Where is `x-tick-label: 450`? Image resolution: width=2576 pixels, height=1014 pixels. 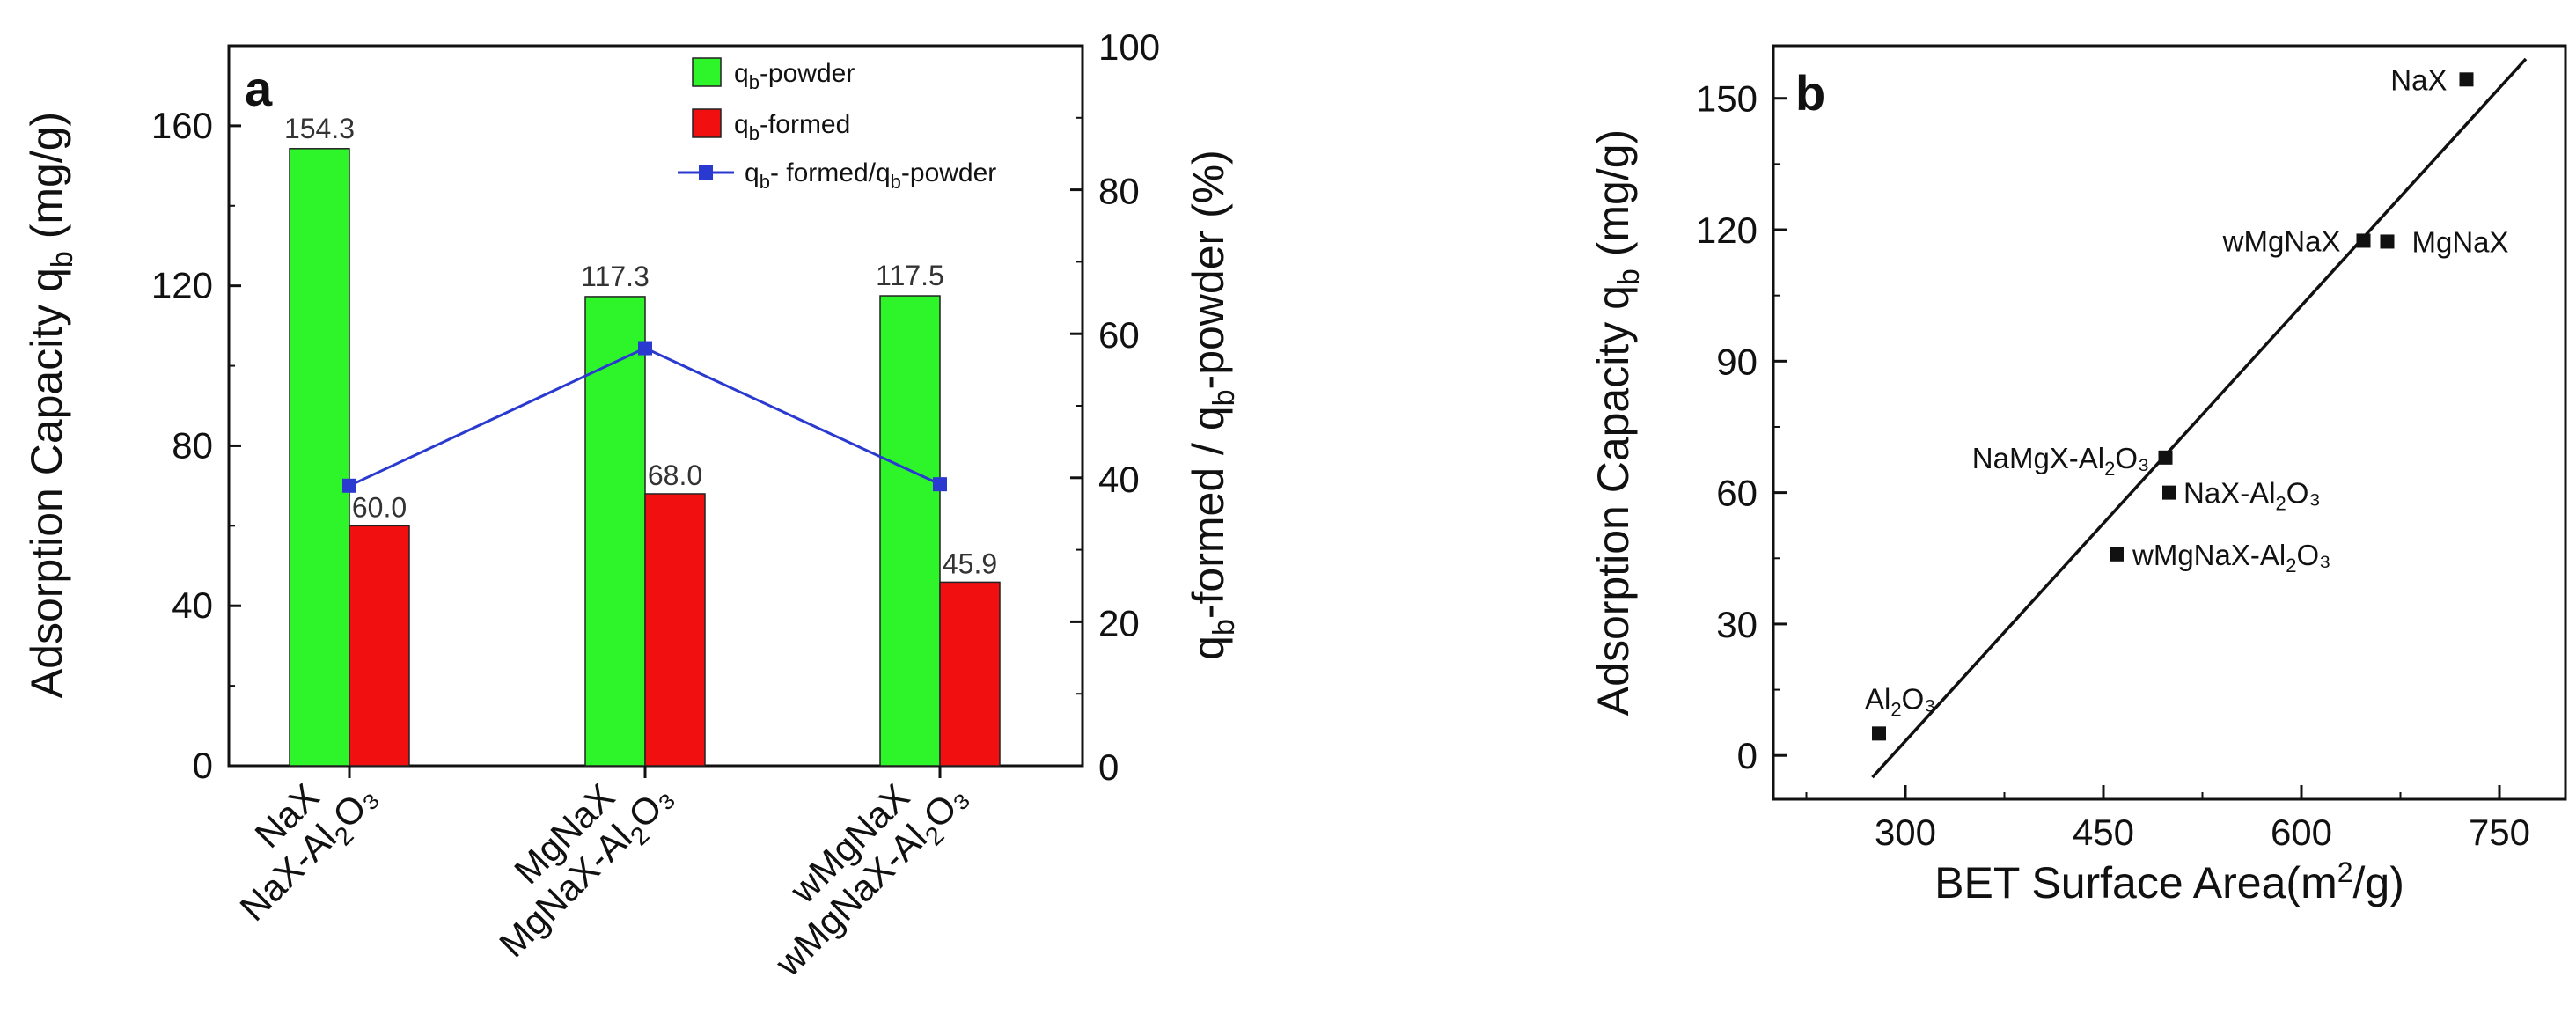 x-tick-label: 450 is located at coordinates (2103, 833).